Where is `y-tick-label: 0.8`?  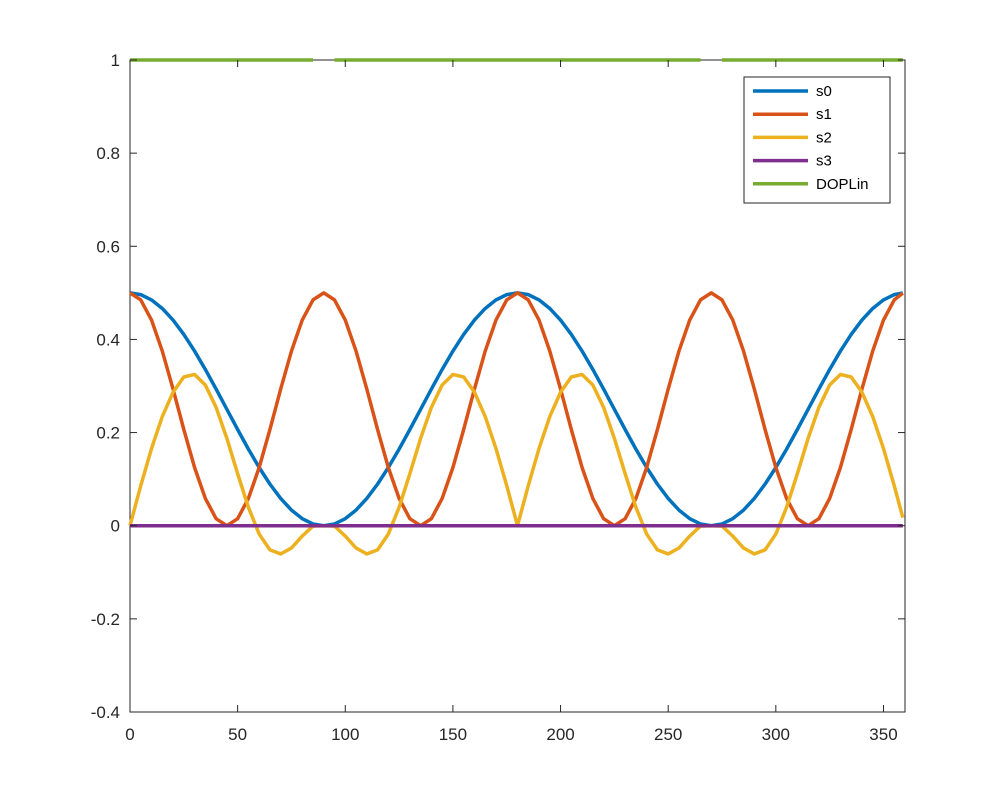
y-tick-label: 0.8 is located at coordinates (108, 153).